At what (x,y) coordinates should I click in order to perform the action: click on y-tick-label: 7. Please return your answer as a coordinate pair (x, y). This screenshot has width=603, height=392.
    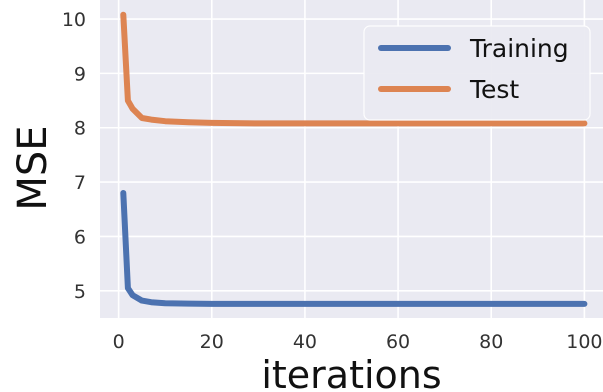
    Looking at the image, I should click on (80, 183).